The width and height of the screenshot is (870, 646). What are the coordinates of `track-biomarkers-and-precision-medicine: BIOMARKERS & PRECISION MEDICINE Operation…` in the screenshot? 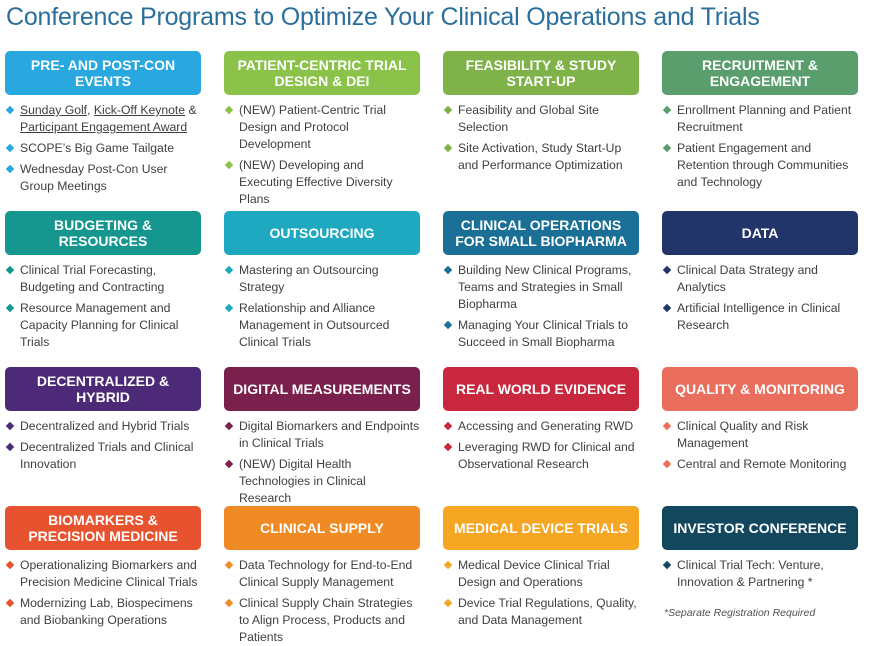 It's located at (103, 567).